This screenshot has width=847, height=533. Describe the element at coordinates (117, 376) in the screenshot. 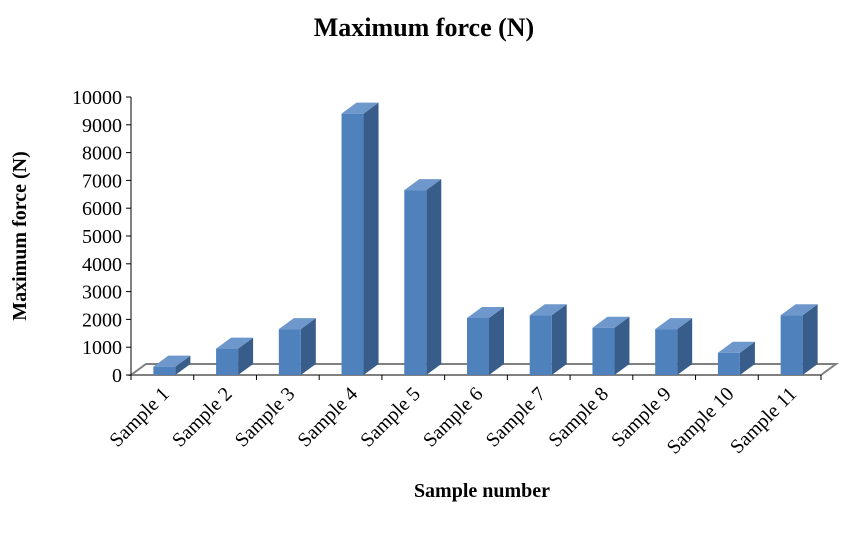

I see `y-tick-label: 0` at that location.